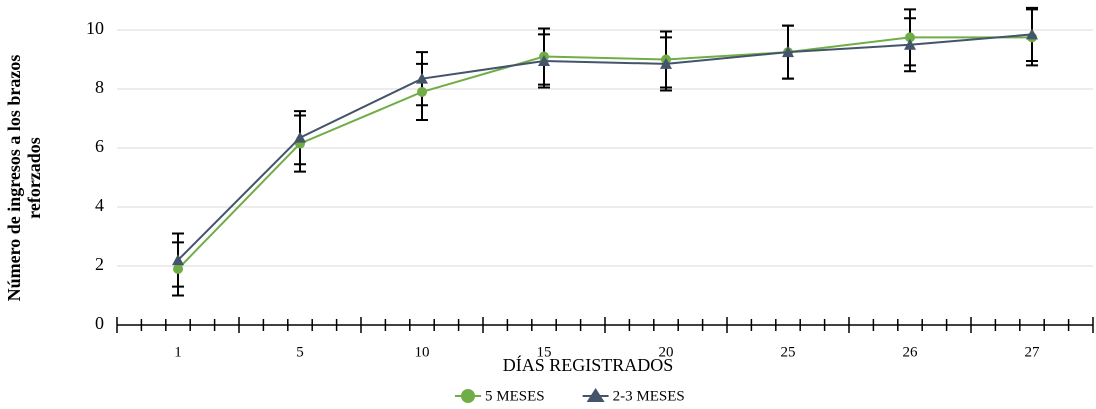 This screenshot has width=1096, height=409. Describe the element at coordinates (34, 178) in the screenshot. I see `y-axis-title-line: reforzados` at that location.